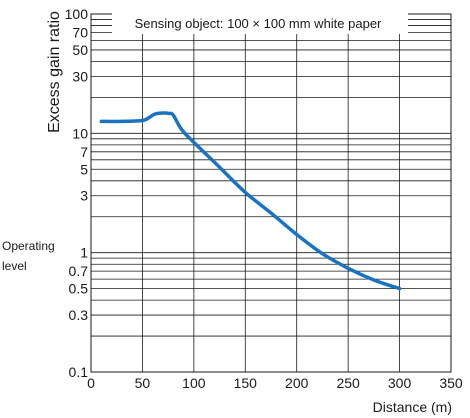 This screenshot has width=470, height=418. Describe the element at coordinates (91, 383) in the screenshot. I see `x-tick-label: 0` at that location.